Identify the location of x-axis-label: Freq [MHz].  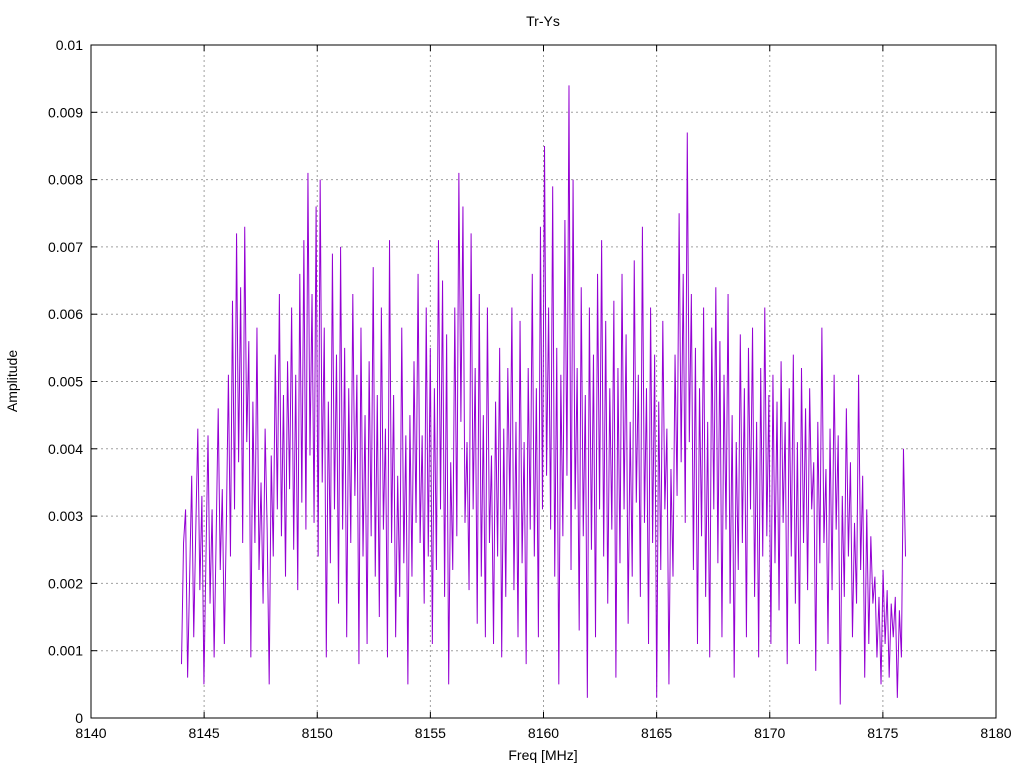
(542, 755).